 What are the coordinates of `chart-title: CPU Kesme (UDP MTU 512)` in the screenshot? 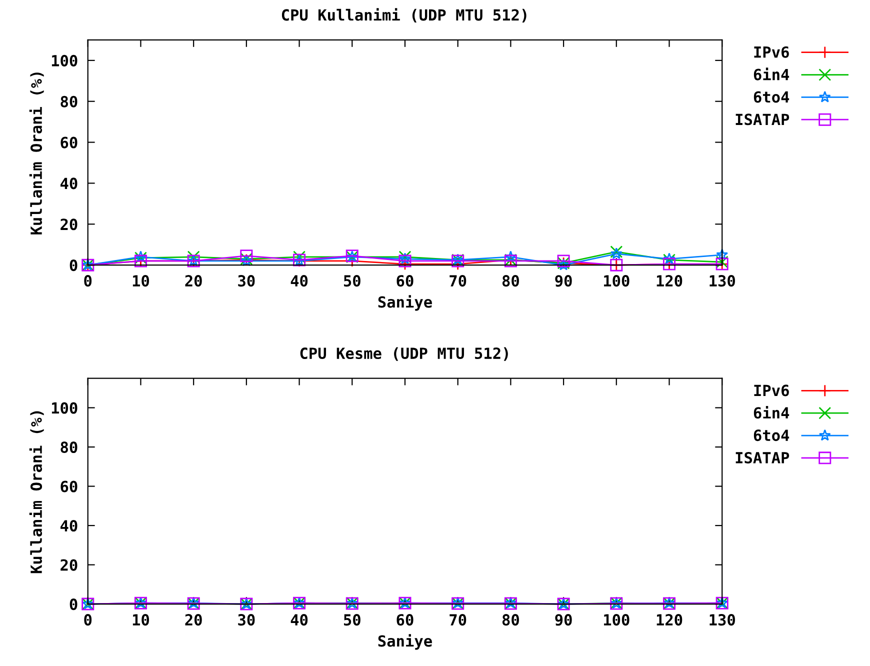 It's located at (404, 354).